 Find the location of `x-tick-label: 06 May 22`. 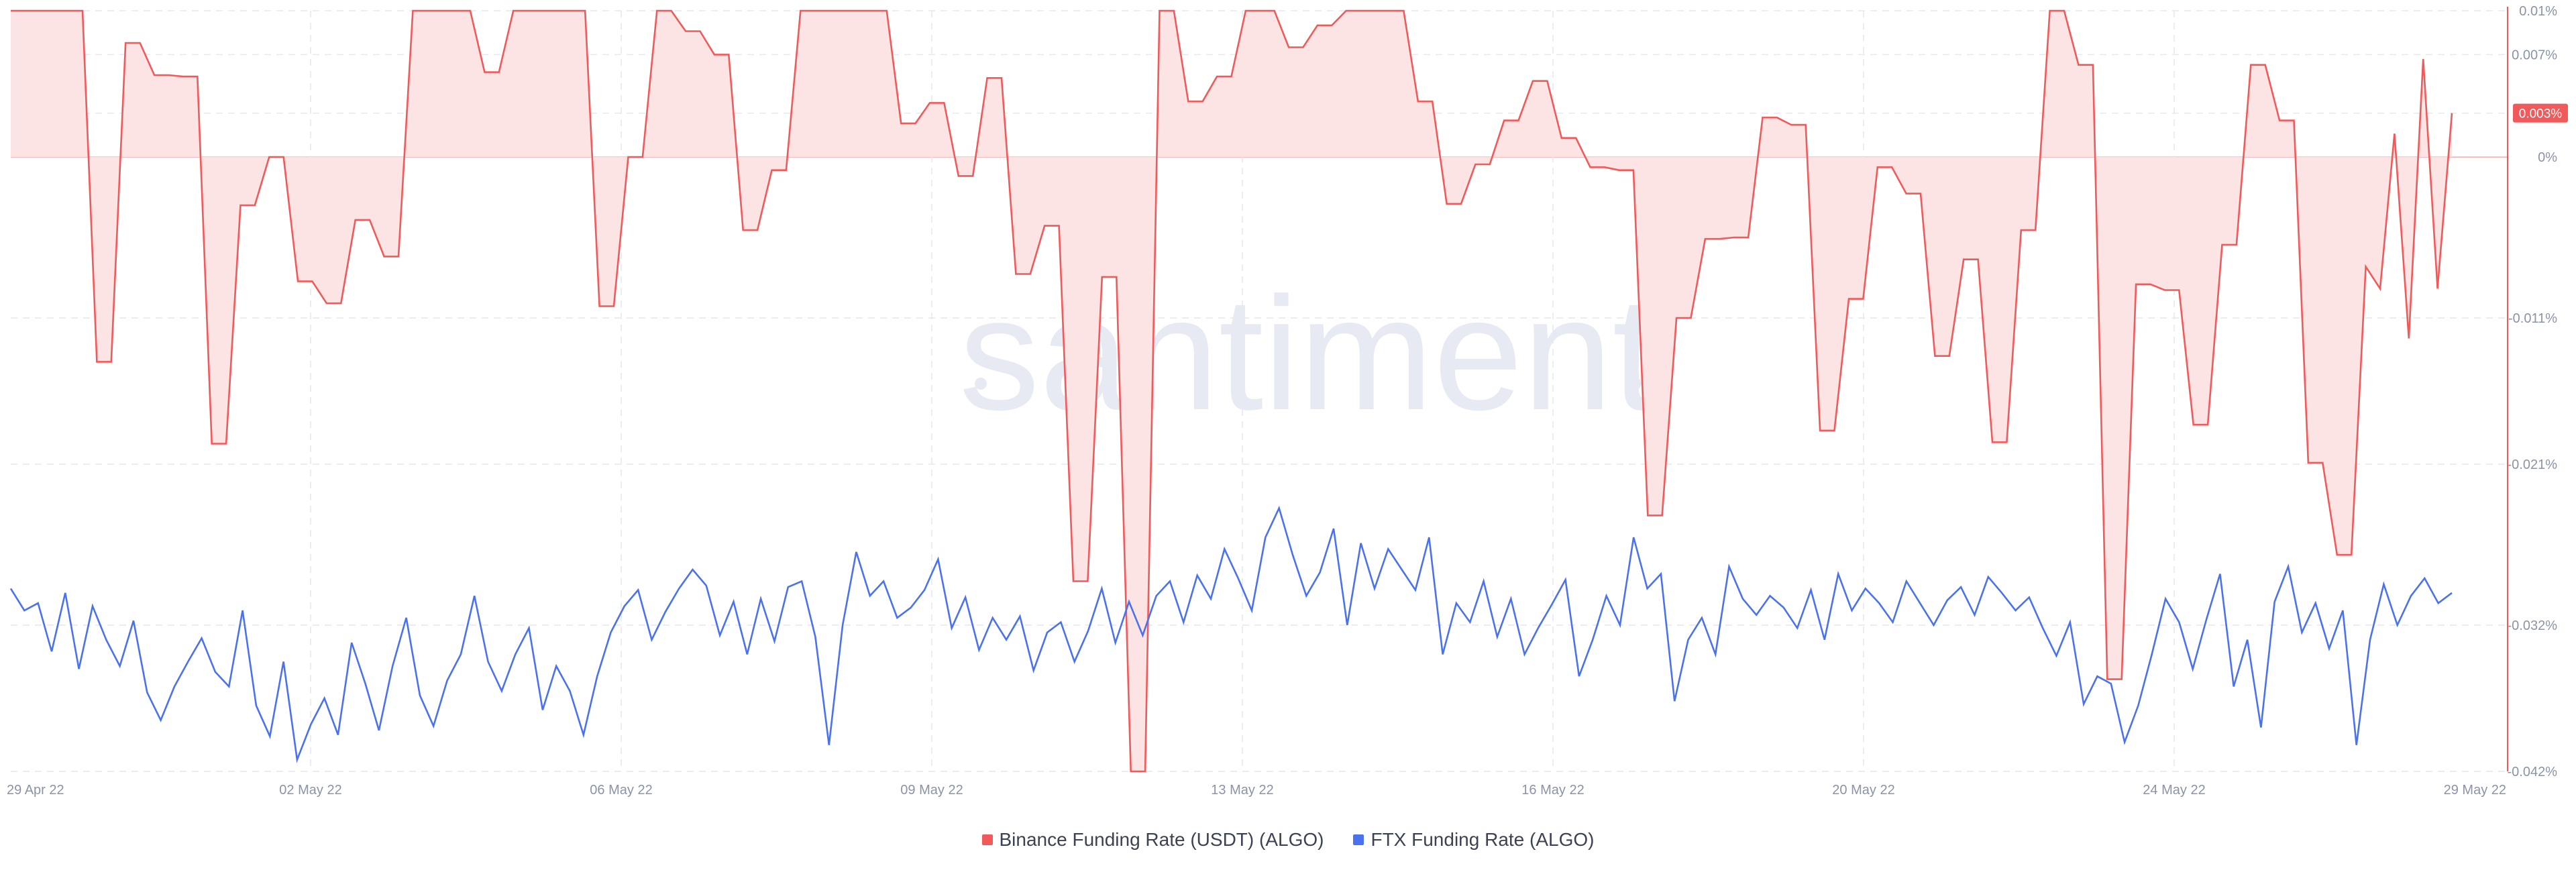

x-tick-label: 06 May 22 is located at coordinates (621, 790).